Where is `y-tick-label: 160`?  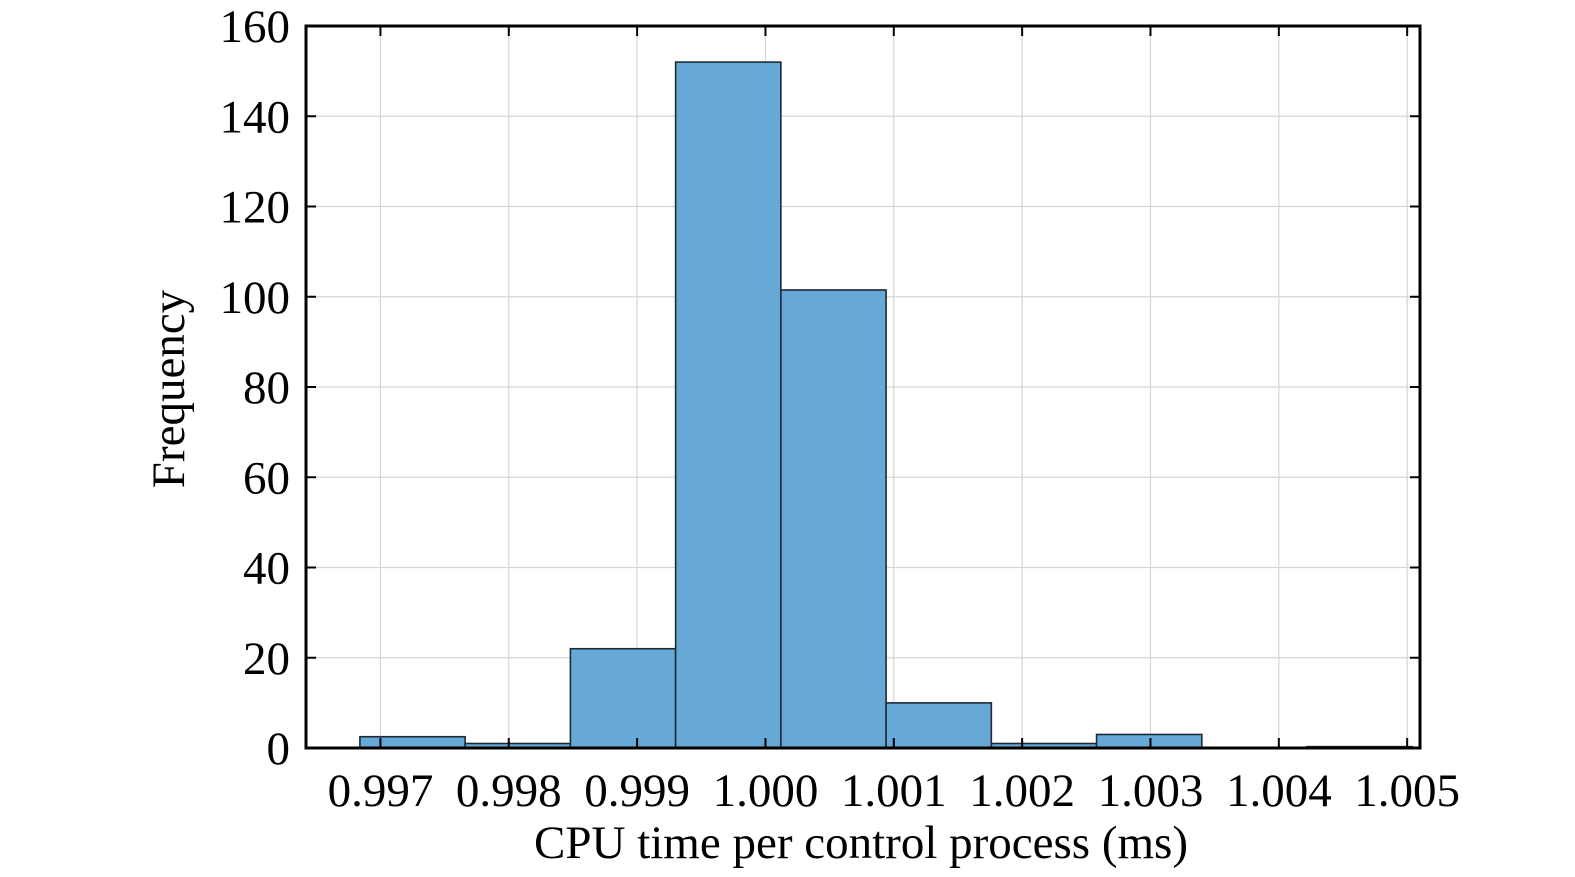 y-tick-label: 160 is located at coordinates (255, 27).